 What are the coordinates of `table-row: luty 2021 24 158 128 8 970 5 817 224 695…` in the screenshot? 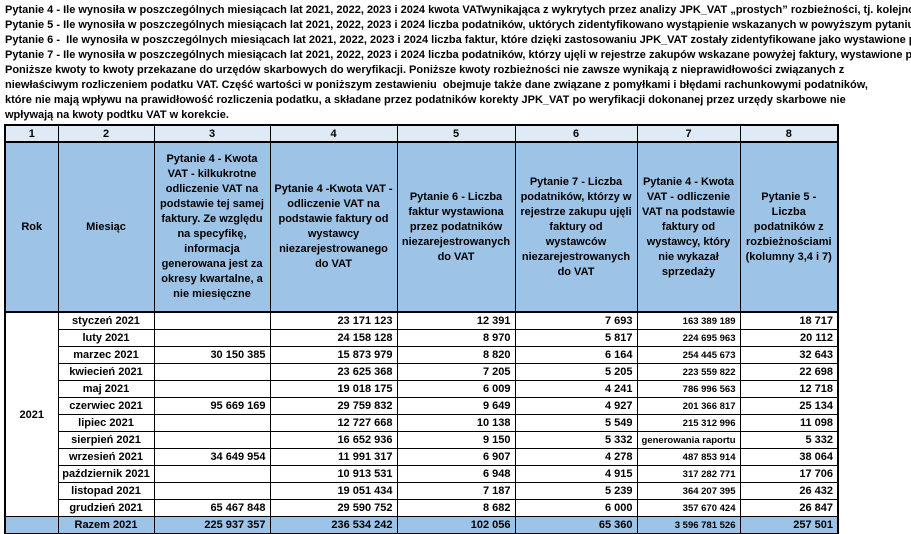 It's located at (422, 338).